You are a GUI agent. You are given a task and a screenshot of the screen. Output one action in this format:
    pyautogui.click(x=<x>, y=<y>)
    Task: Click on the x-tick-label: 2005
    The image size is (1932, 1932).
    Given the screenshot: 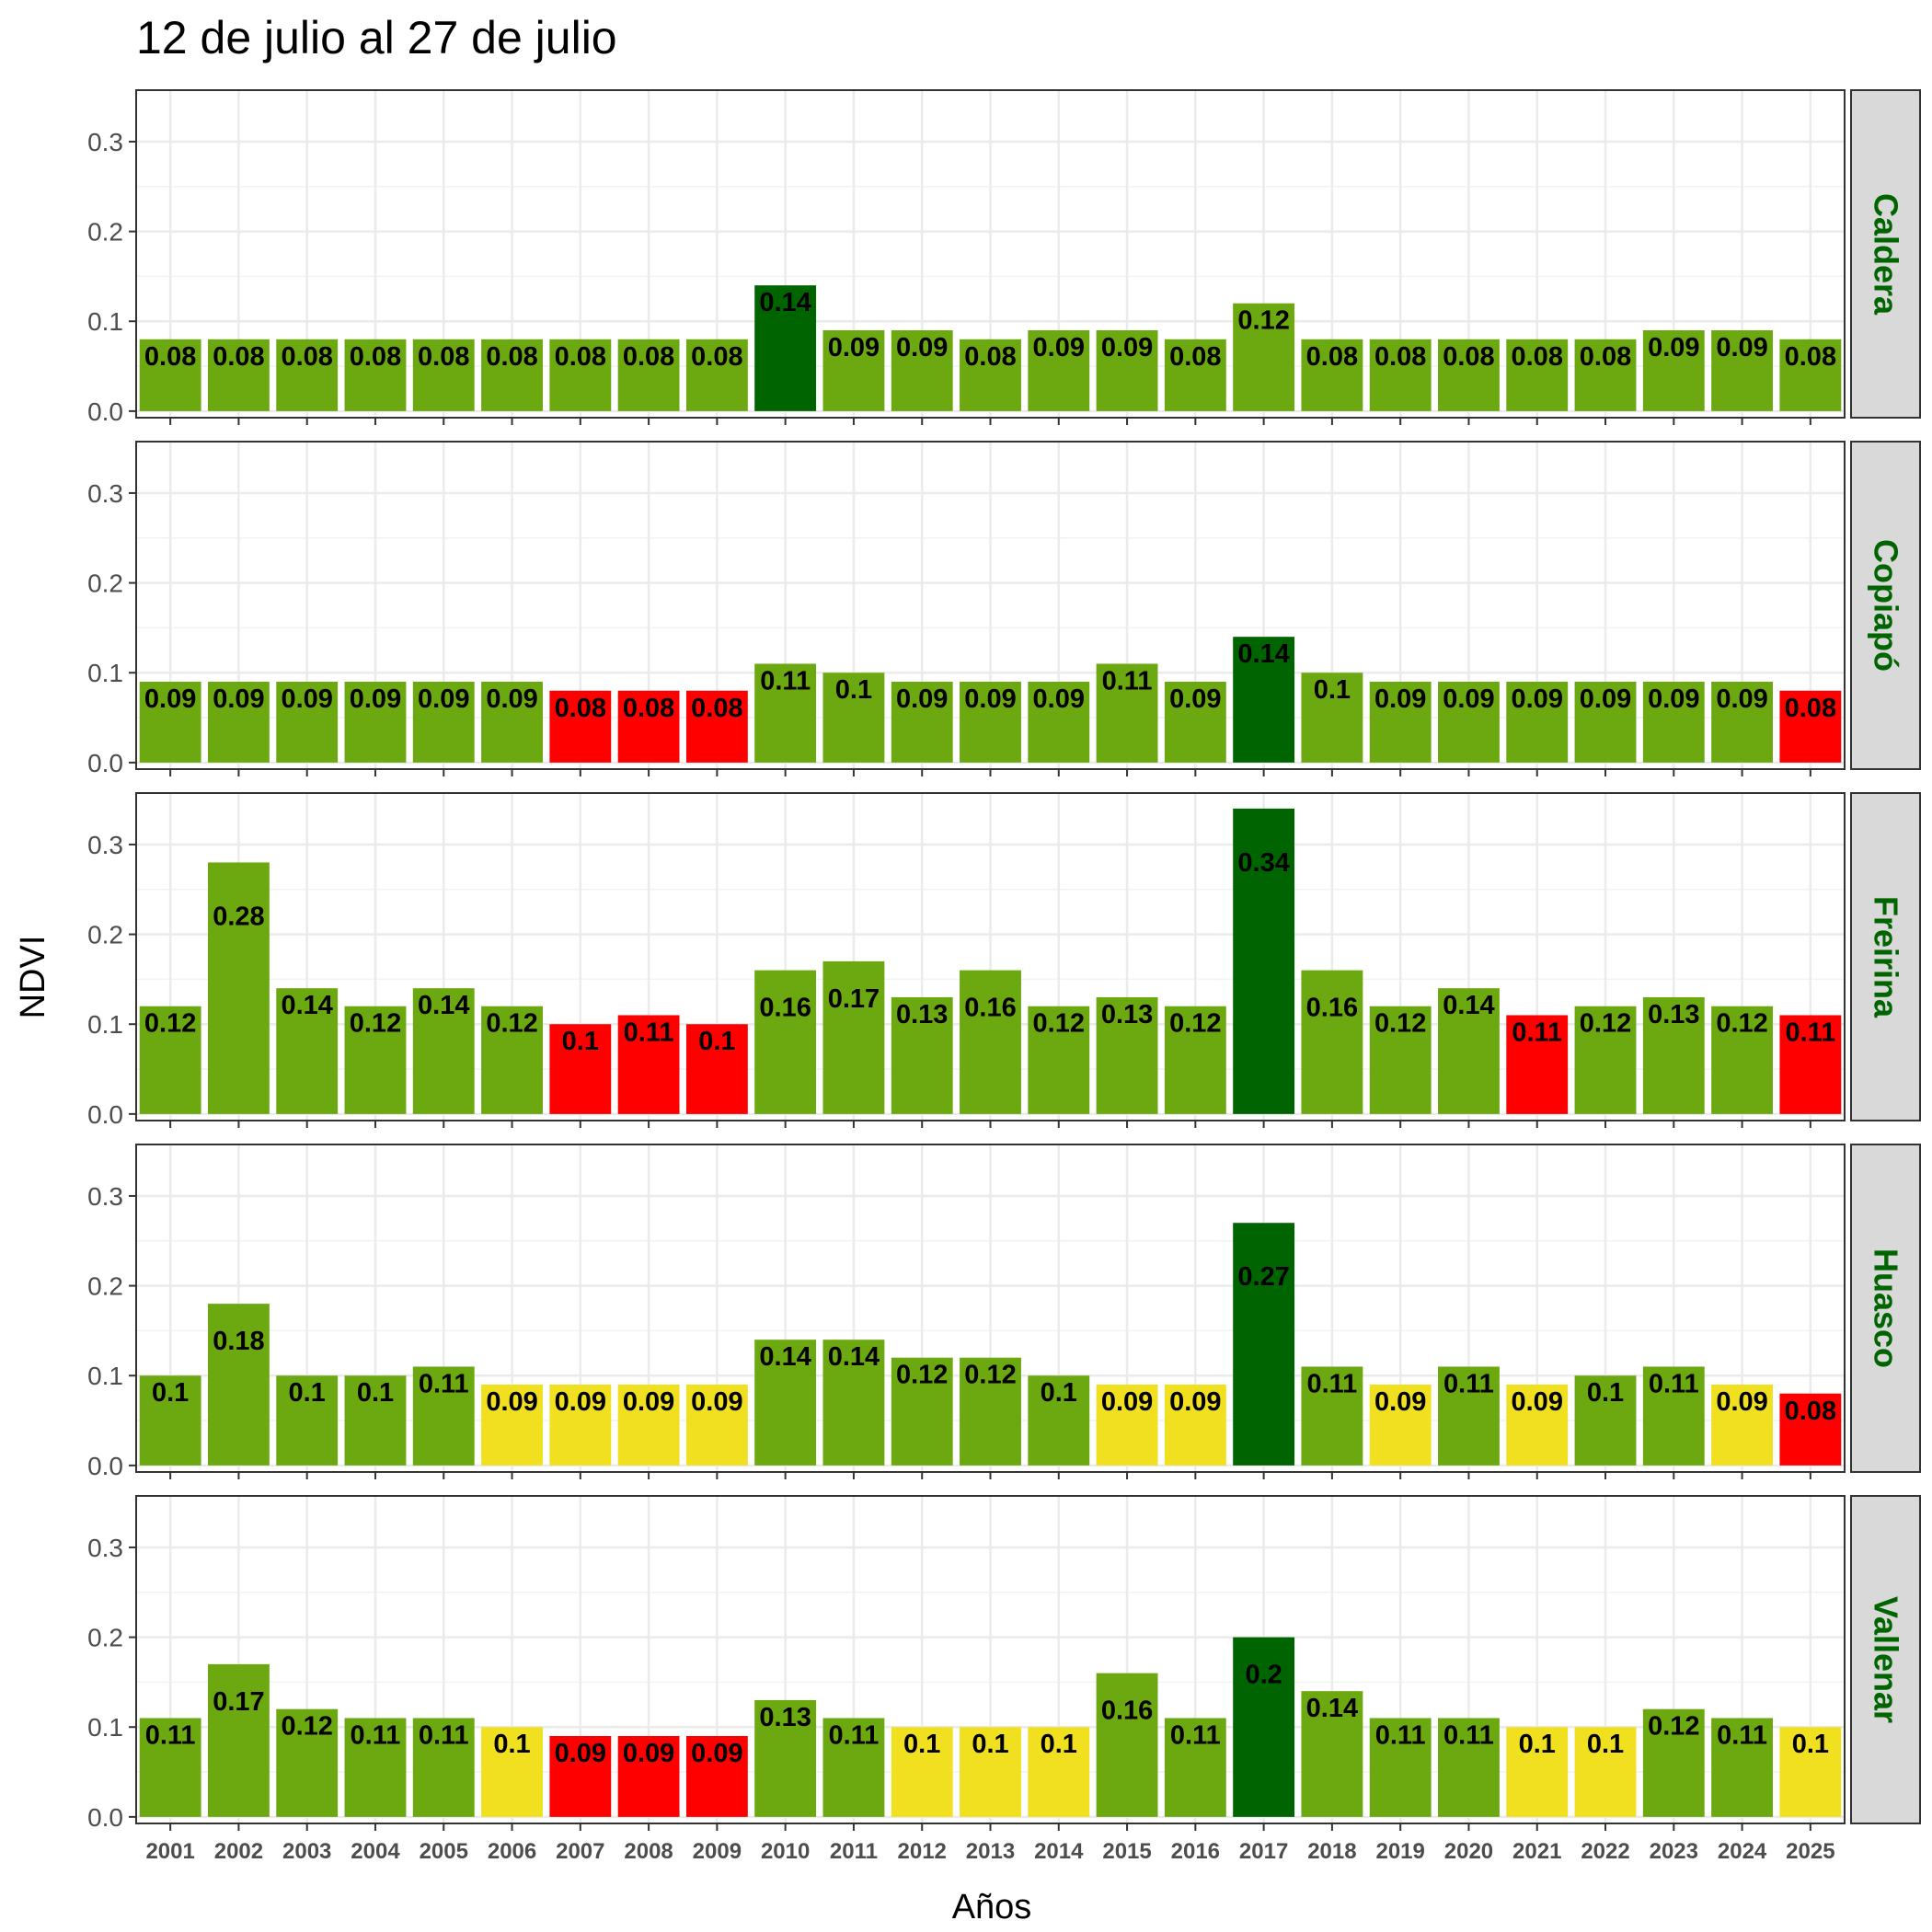 What is the action you would take?
    pyautogui.click(x=444, y=1851)
    